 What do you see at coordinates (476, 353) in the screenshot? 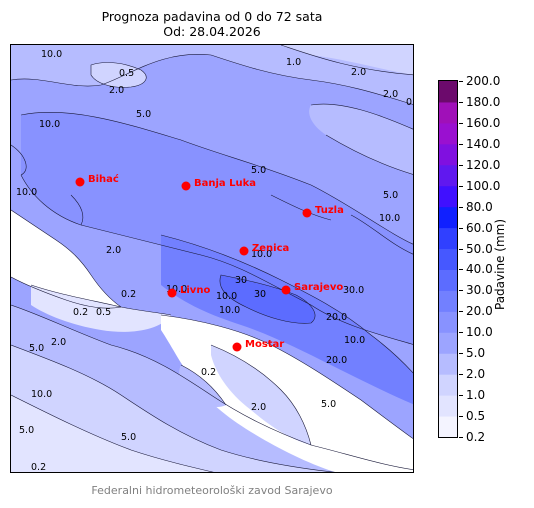
I see `colorbar-tick-label: 5.0` at bounding box center [476, 353].